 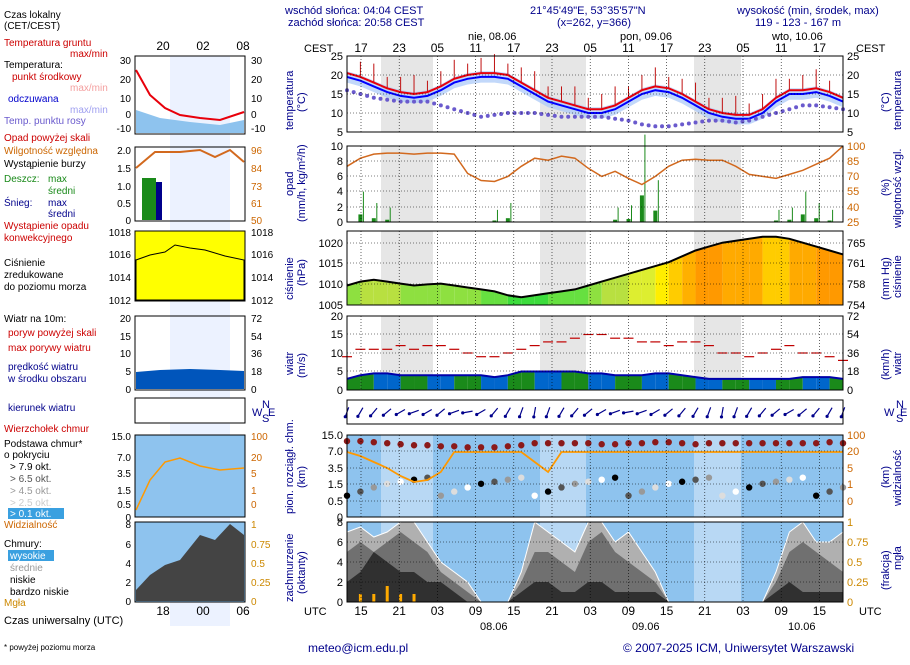 What do you see at coordinates (340, 372) in the screenshot?
I see `wind-tick-l: 5` at bounding box center [340, 372].